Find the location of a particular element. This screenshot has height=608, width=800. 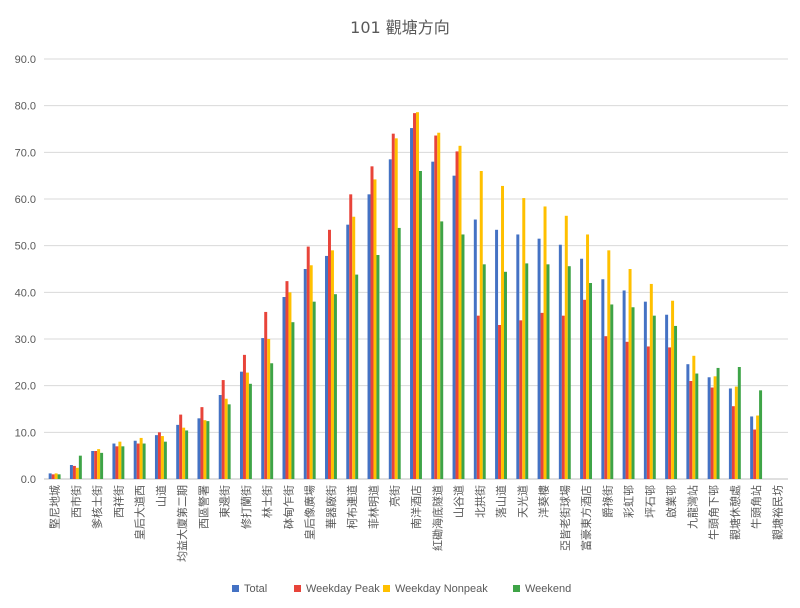

x-tick-label: 東邊街 is located at coordinates (225, 501).